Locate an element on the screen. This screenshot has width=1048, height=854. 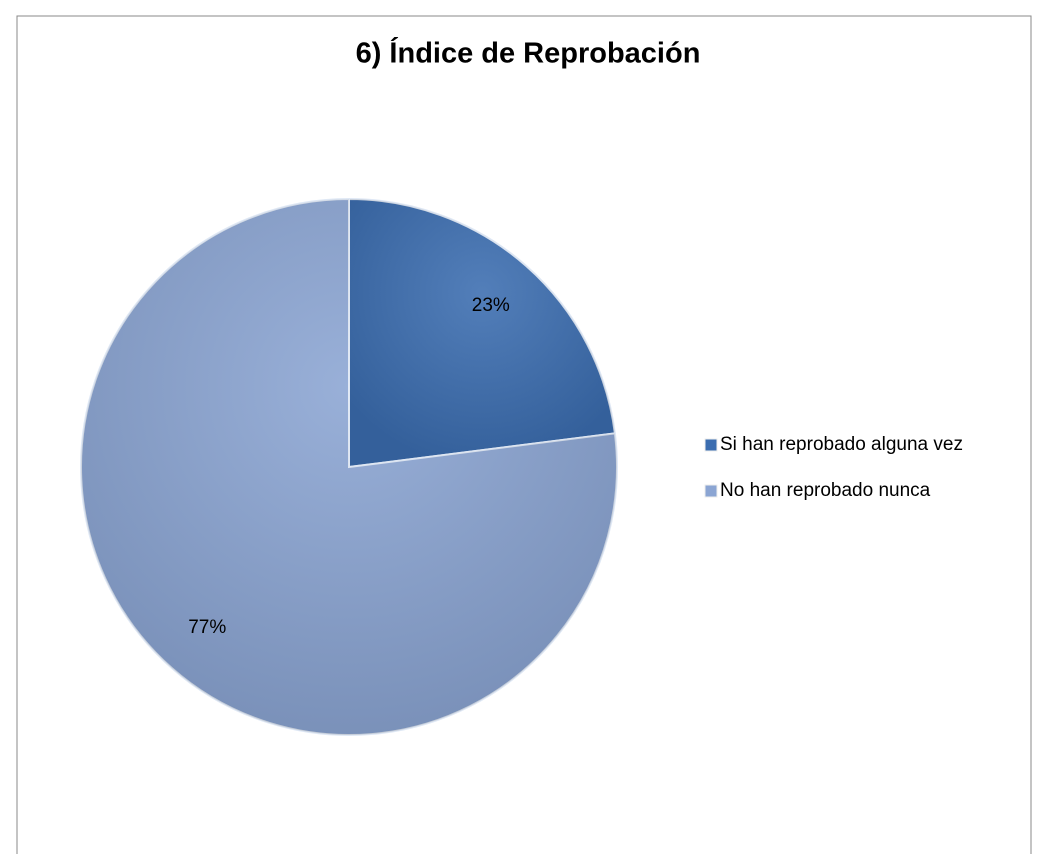
legend-label: No han reprobado nunca is located at coordinates (825, 490).